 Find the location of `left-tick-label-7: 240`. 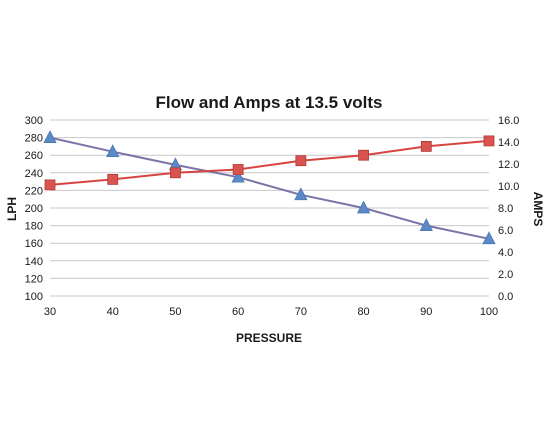

left-tick-label-7: 240 is located at coordinates (34, 174).